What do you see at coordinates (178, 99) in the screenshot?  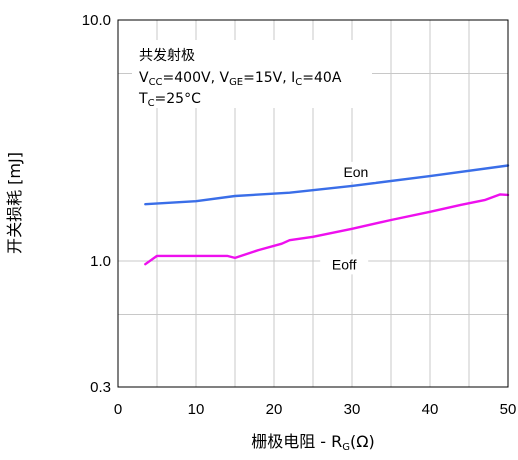 I see `annotation-text: =25°C` at bounding box center [178, 99].